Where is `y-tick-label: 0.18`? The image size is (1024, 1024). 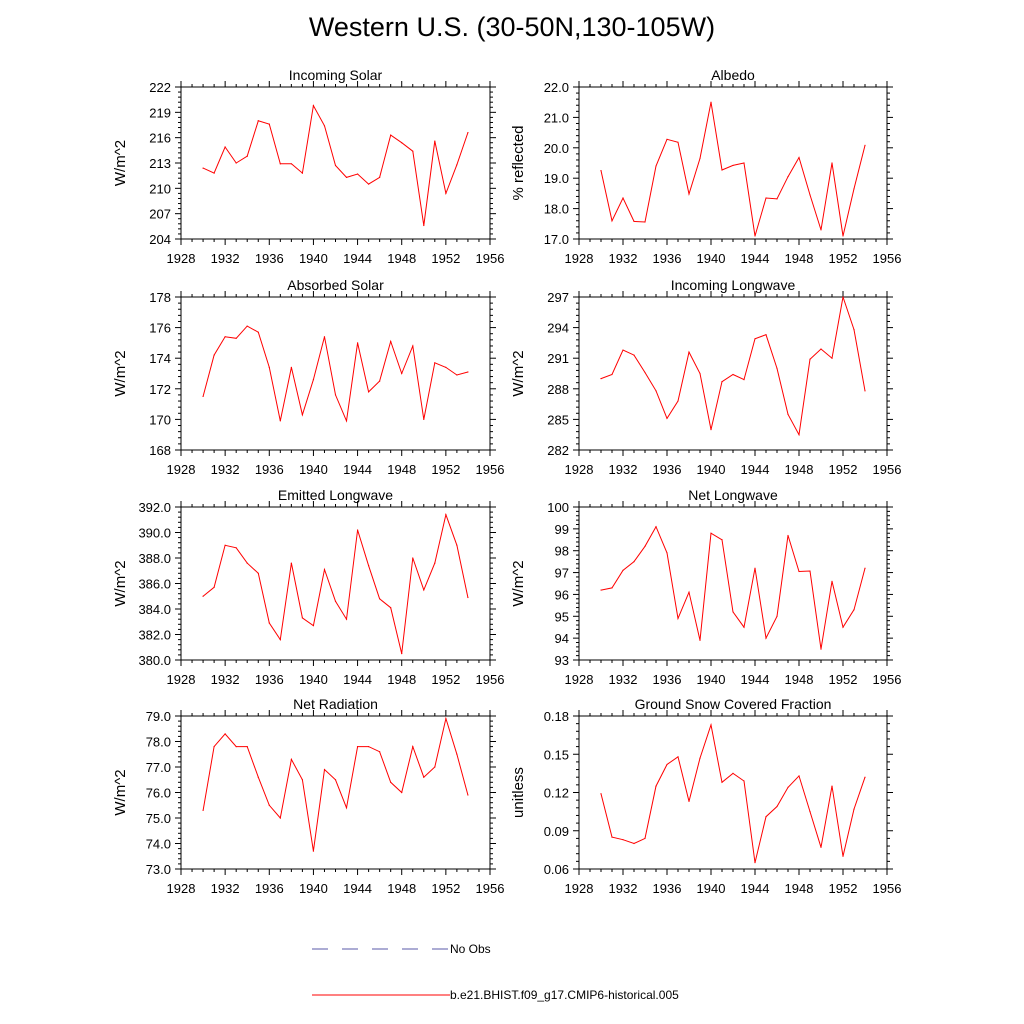 y-tick-label: 0.18 is located at coordinates (556, 716).